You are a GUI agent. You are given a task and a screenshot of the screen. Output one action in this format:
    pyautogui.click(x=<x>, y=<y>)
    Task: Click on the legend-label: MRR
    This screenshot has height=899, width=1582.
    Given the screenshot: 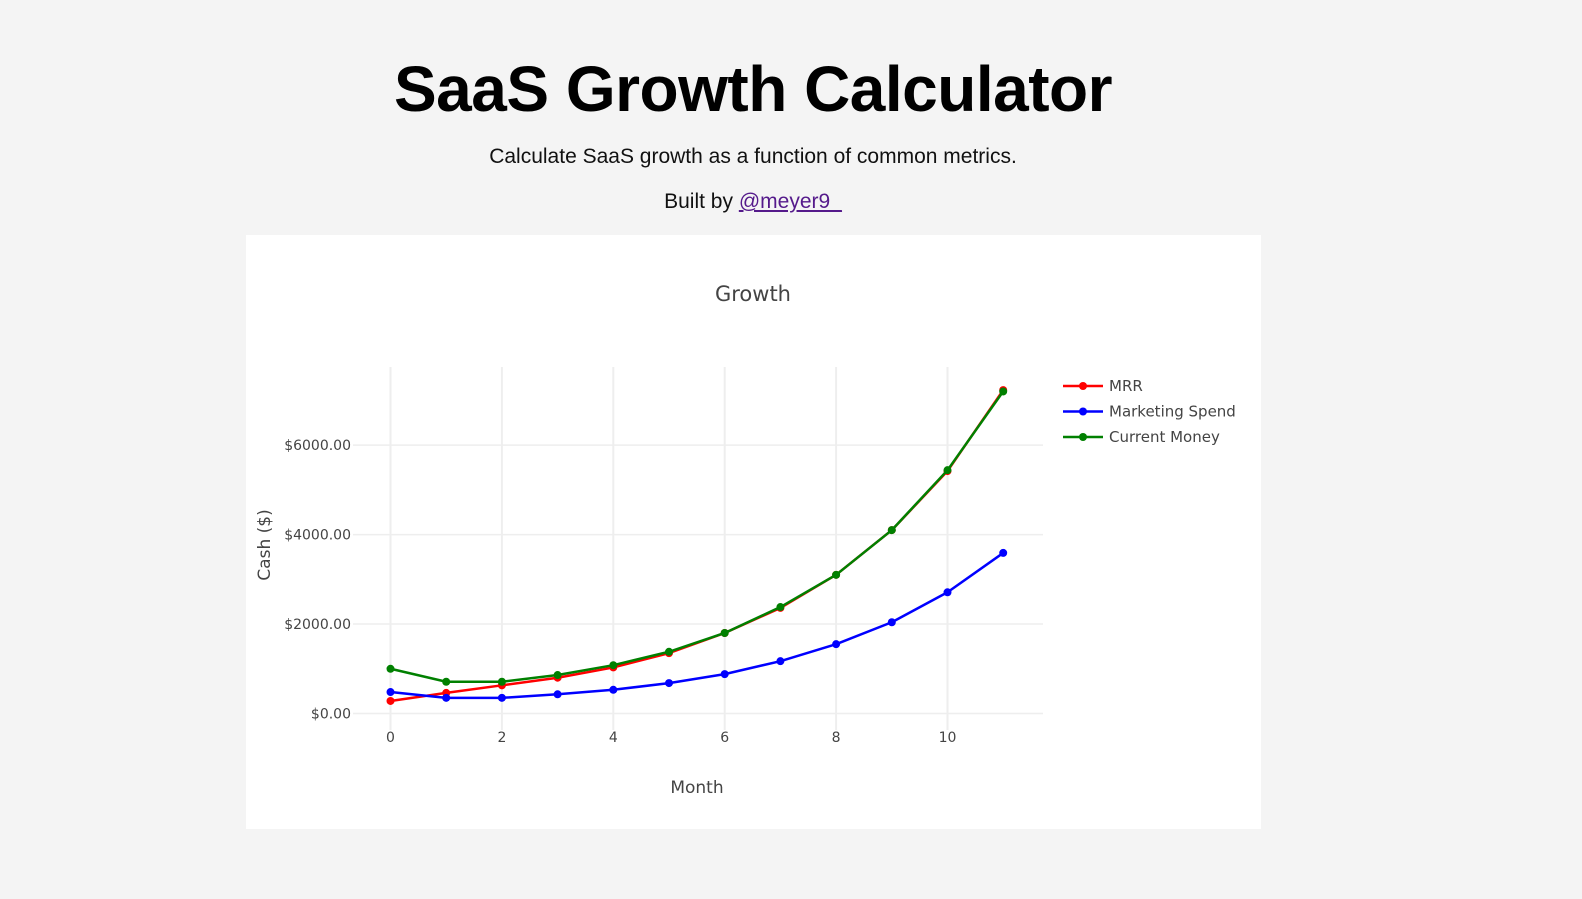 What is the action you would take?
    pyautogui.click(x=1126, y=386)
    